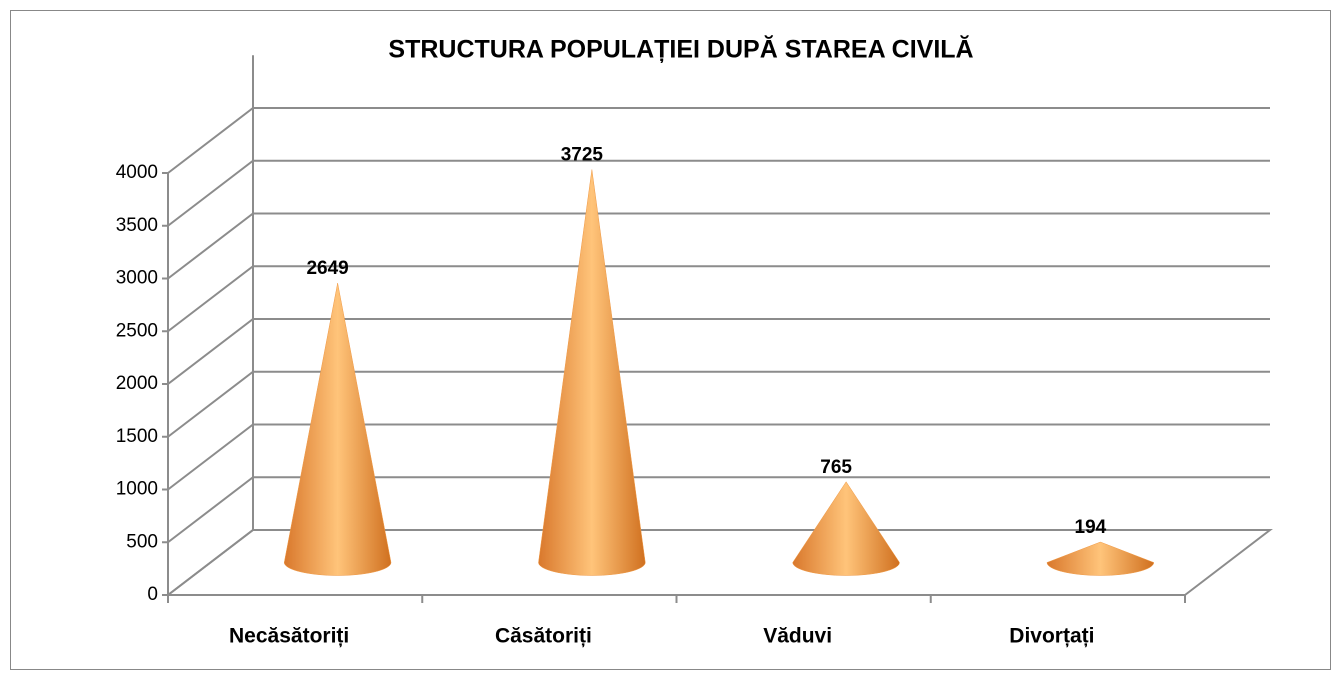 This screenshot has width=1341, height=677. What do you see at coordinates (137, 172) in the screenshot?
I see `y-tick-label: 4000` at bounding box center [137, 172].